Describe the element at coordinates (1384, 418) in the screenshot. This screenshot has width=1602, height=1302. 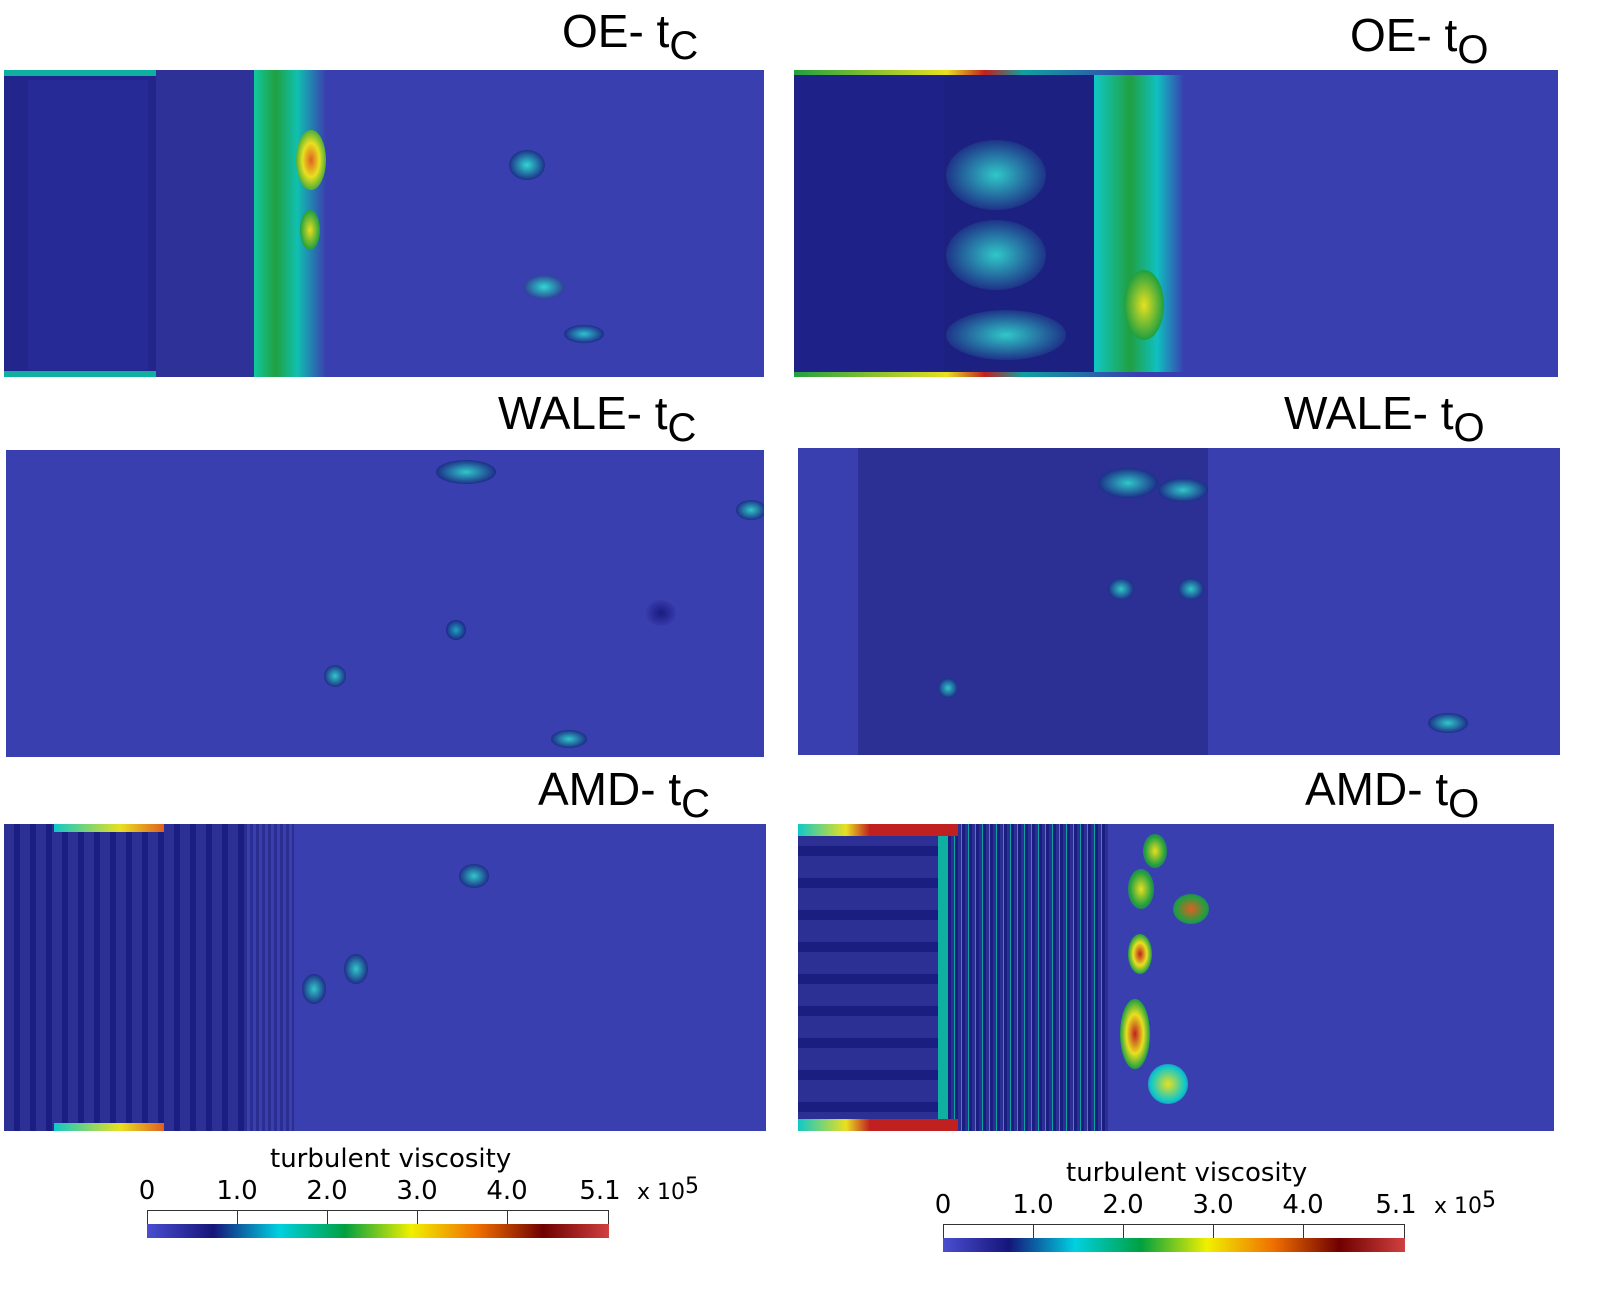
I see `panel-title-wale-to: WALE- tO` at that location.